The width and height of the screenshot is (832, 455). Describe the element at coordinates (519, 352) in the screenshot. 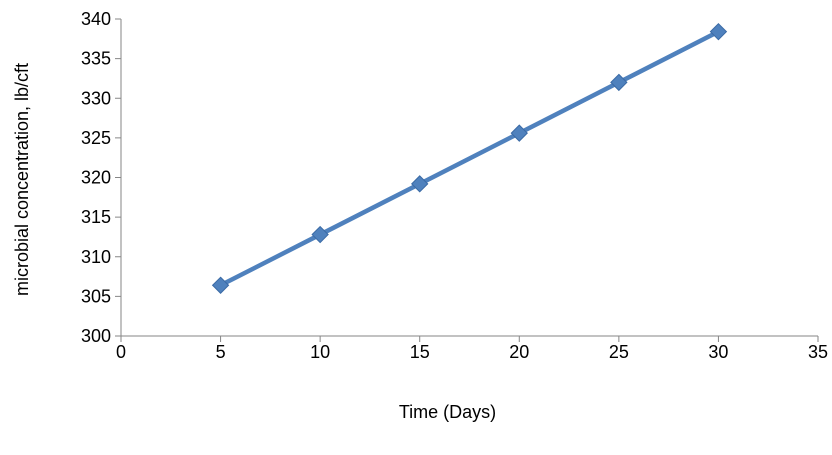

I see `x-tick-label: 20` at that location.